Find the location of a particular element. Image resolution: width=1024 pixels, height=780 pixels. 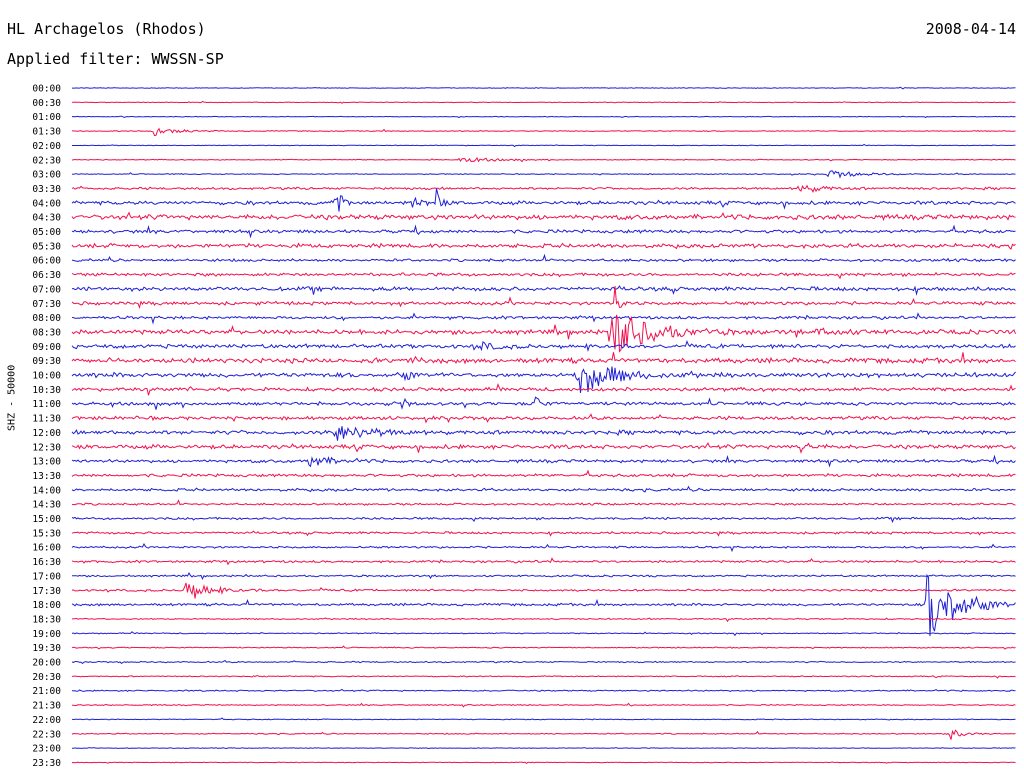

time-label: 11:00 is located at coordinates (46, 404).